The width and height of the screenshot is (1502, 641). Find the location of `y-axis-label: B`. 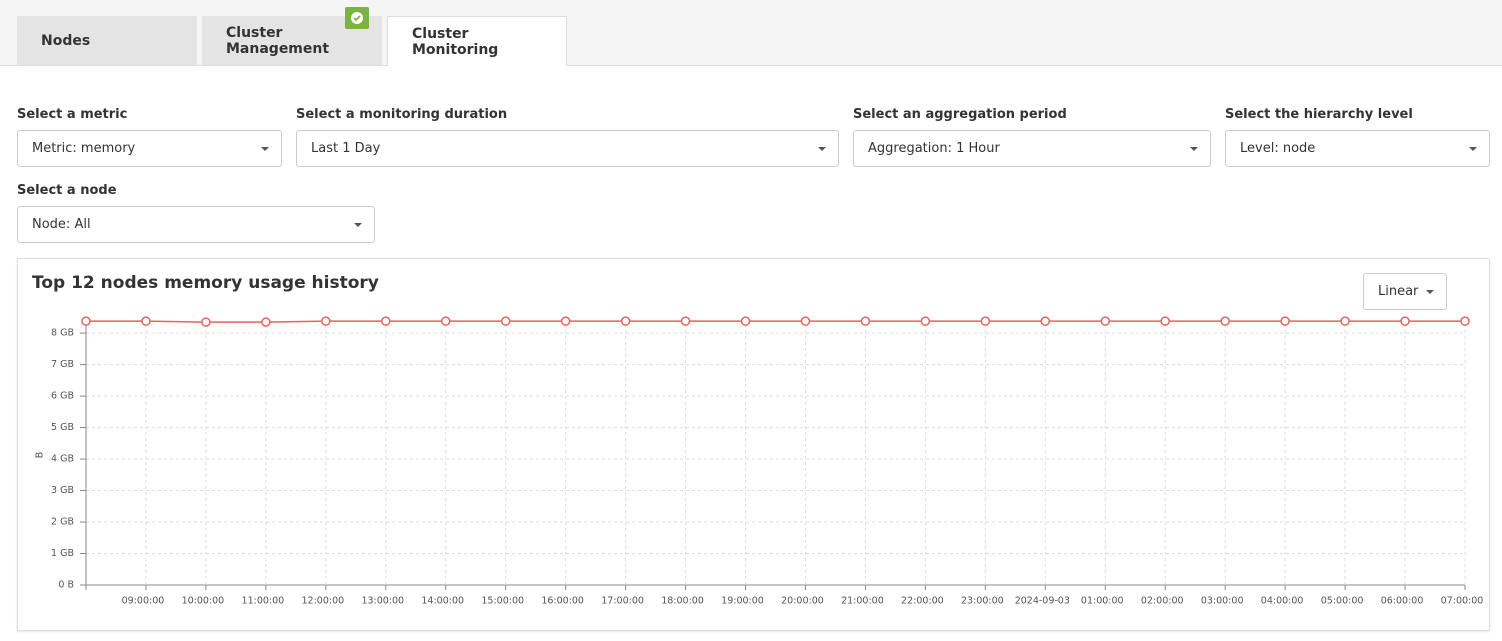

y-axis-label: B is located at coordinates (40, 455).